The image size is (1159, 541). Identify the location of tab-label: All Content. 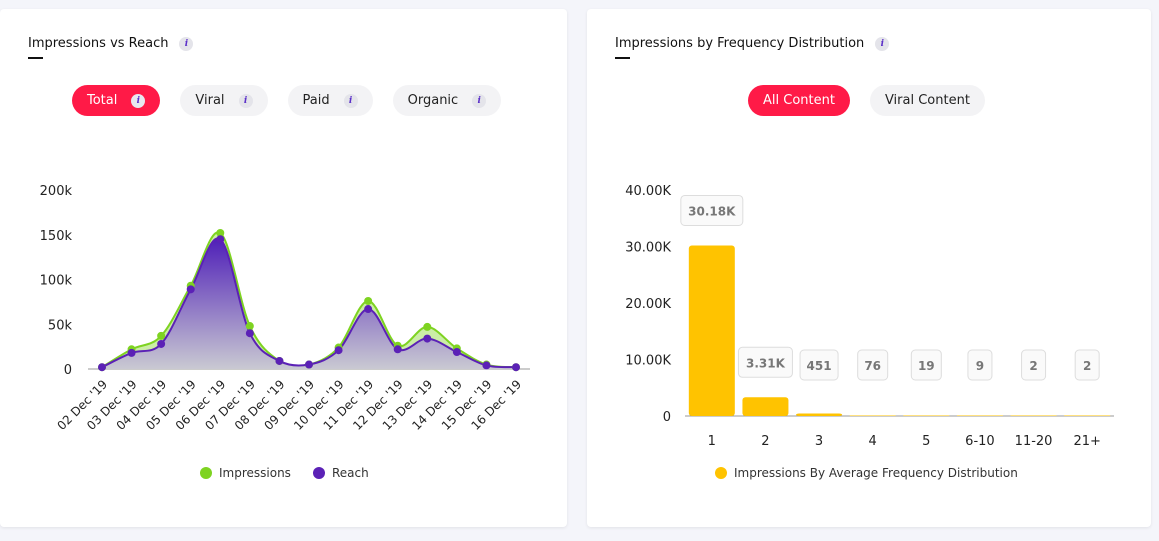
(799, 100).